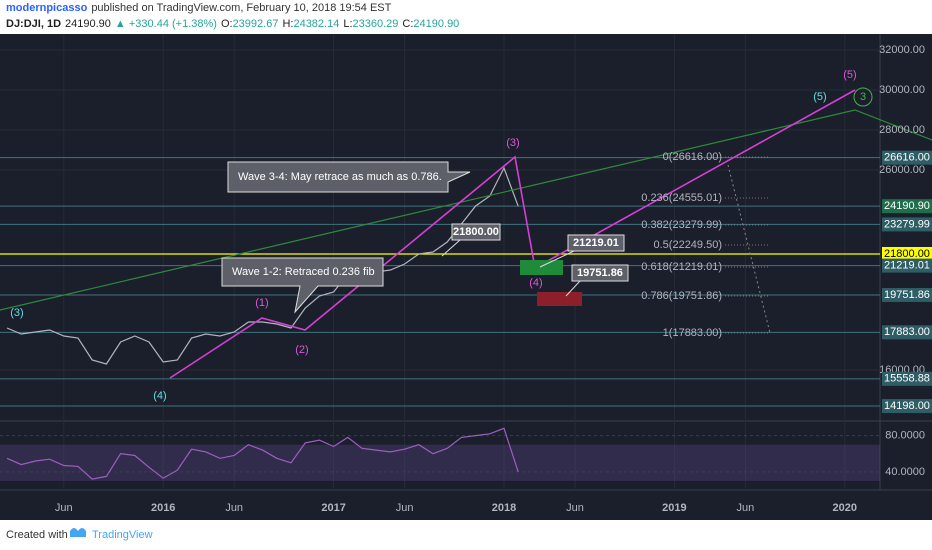 The height and width of the screenshot is (550, 932). I want to click on y-tick-label: 80.0000, so click(905, 436).